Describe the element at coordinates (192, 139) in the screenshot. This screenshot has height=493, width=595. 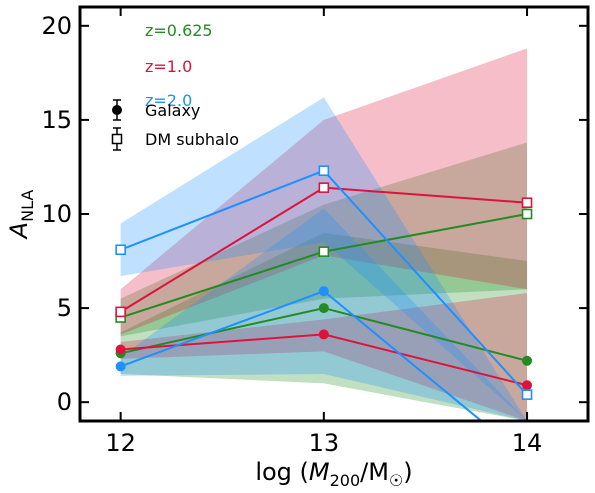
I see `legend-label-dm-subhalo: DM subhalo` at that location.